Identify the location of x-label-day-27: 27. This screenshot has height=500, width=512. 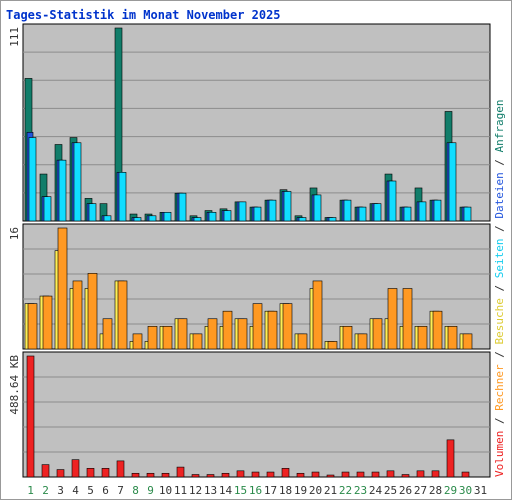
(420, 490).